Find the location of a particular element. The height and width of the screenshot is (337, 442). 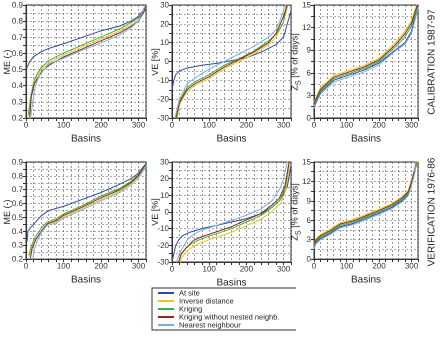

text: CALIBRATION 1987-97 is located at coordinates (432, 61).